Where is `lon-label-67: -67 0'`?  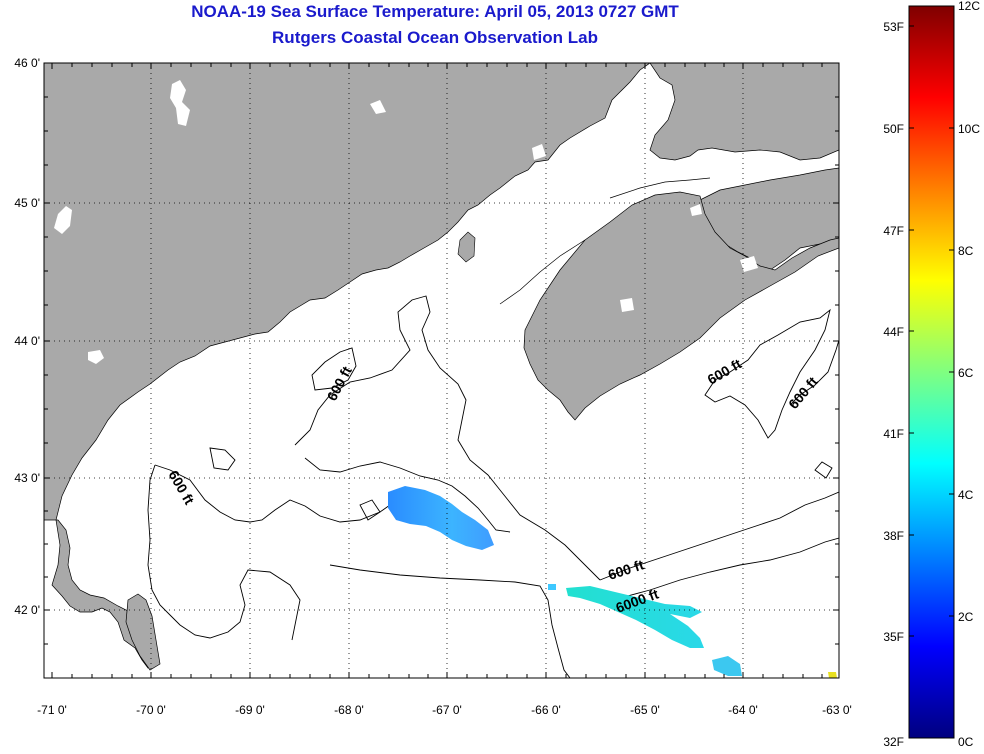
lon-label-67: -67 0' is located at coordinates (447, 710).